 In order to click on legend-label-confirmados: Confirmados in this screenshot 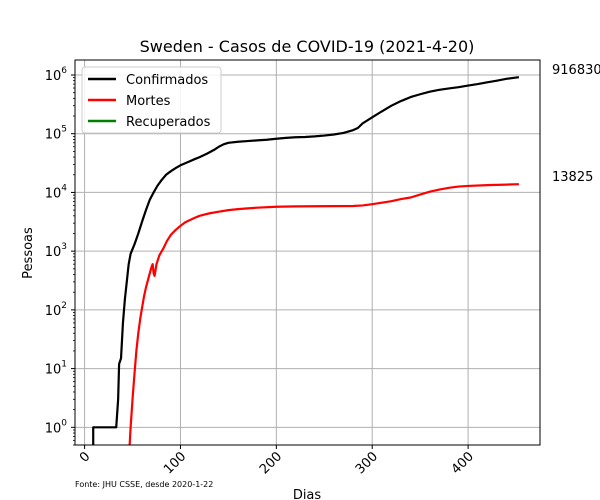, I will do `click(167, 80)`.